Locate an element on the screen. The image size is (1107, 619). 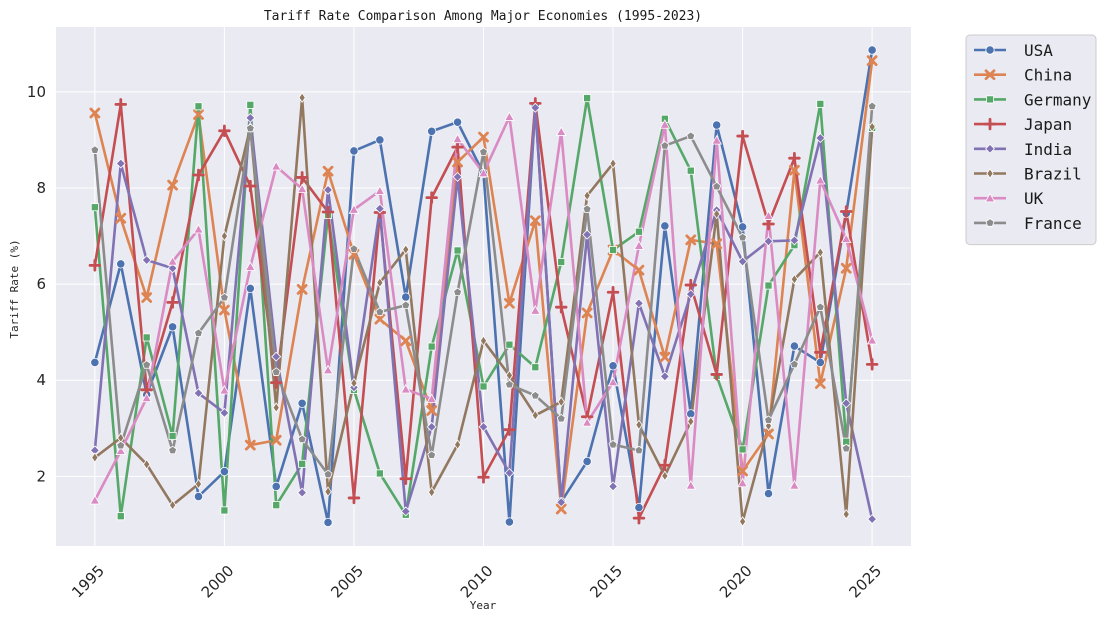
y-axis-title: Tariff Rate (%) is located at coordinates (14, 288).